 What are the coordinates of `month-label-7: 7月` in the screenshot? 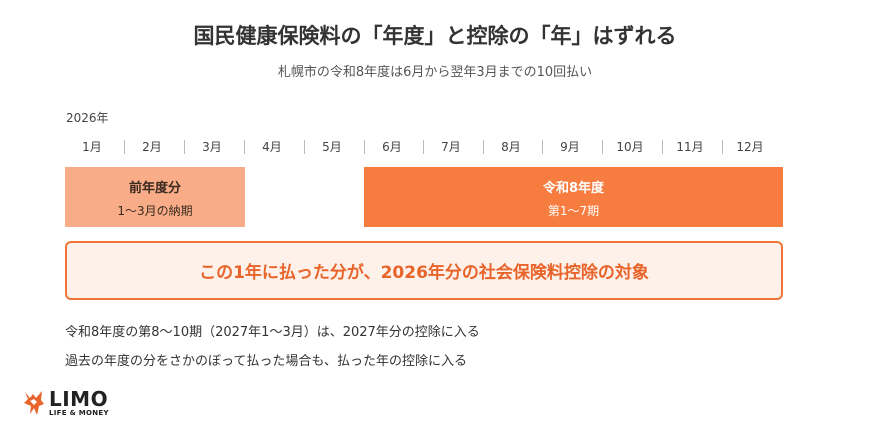 It's located at (451, 147).